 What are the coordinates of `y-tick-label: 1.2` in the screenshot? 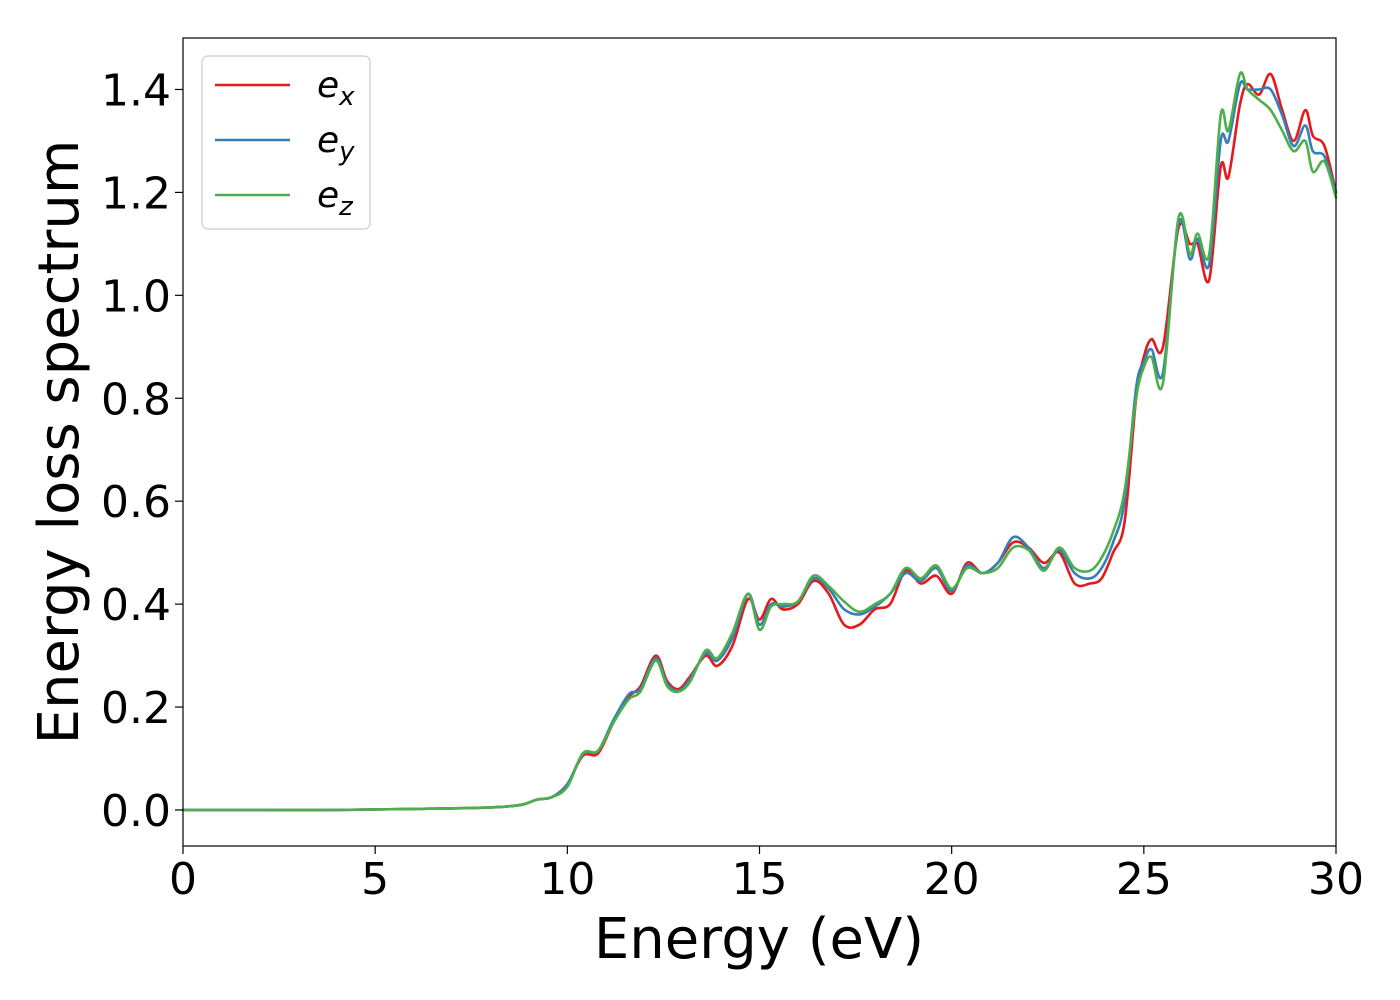 It's located at (136, 193).